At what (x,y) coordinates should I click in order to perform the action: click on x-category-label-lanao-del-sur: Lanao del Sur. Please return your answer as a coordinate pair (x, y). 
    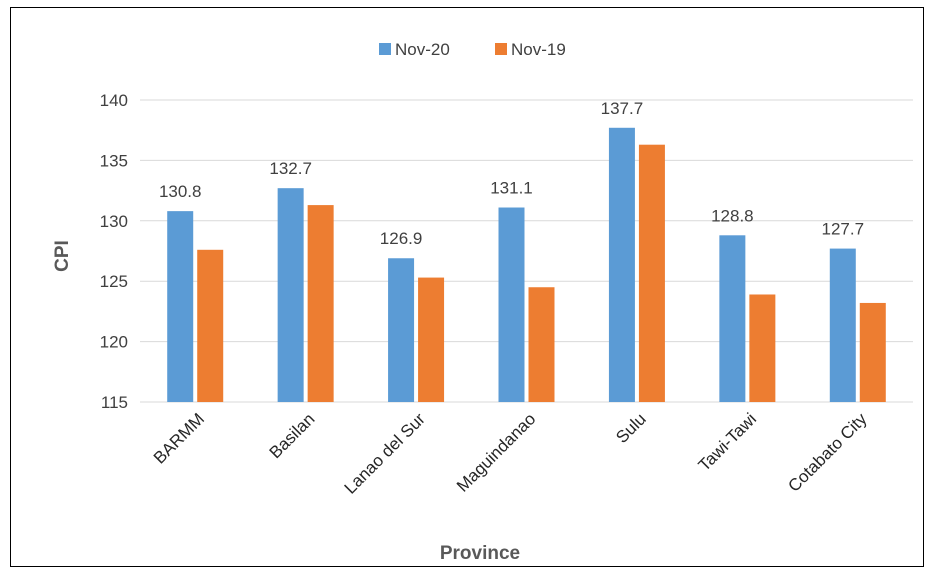
    Looking at the image, I should click on (385, 453).